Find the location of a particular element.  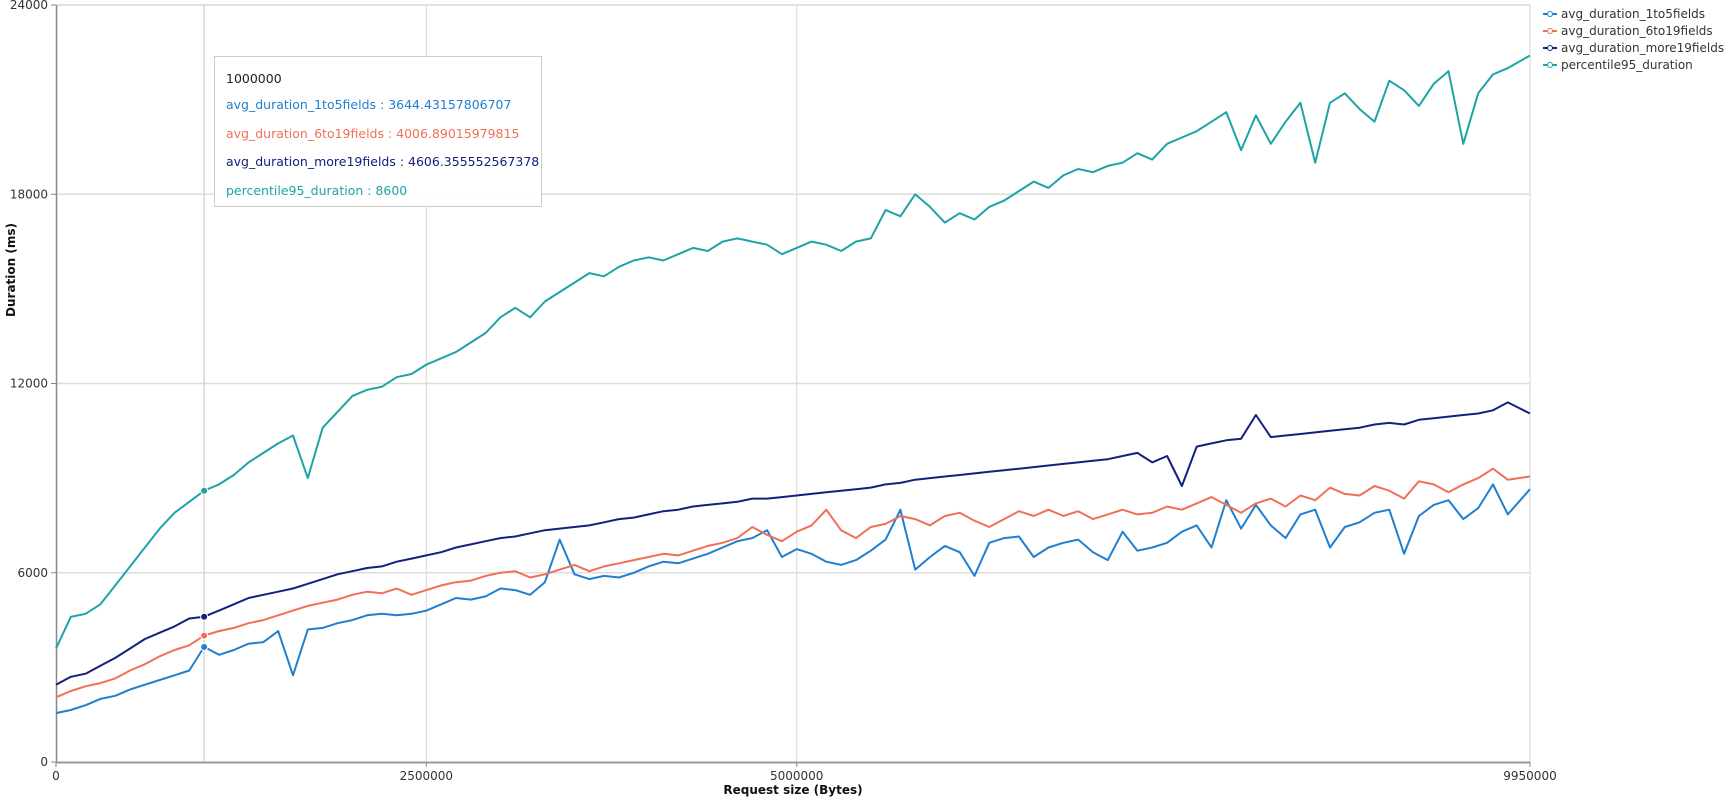

legend-item-percentile95: percentile95_duration is located at coordinates (1633, 64).